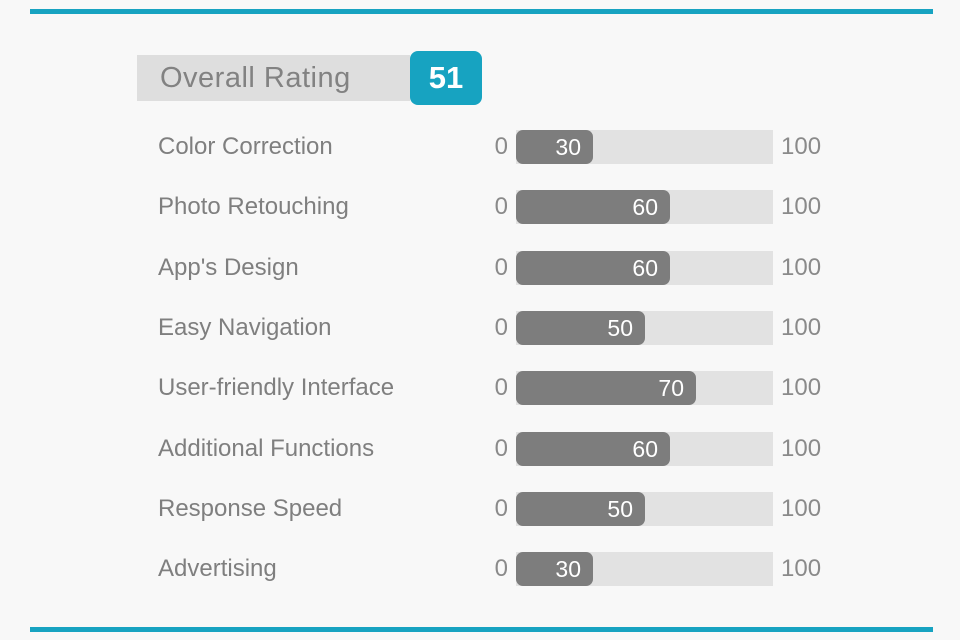 Image resolution: width=960 pixels, height=640 pixels. What do you see at coordinates (266, 448) in the screenshot?
I see `rating-label: Additional Functions` at bounding box center [266, 448].